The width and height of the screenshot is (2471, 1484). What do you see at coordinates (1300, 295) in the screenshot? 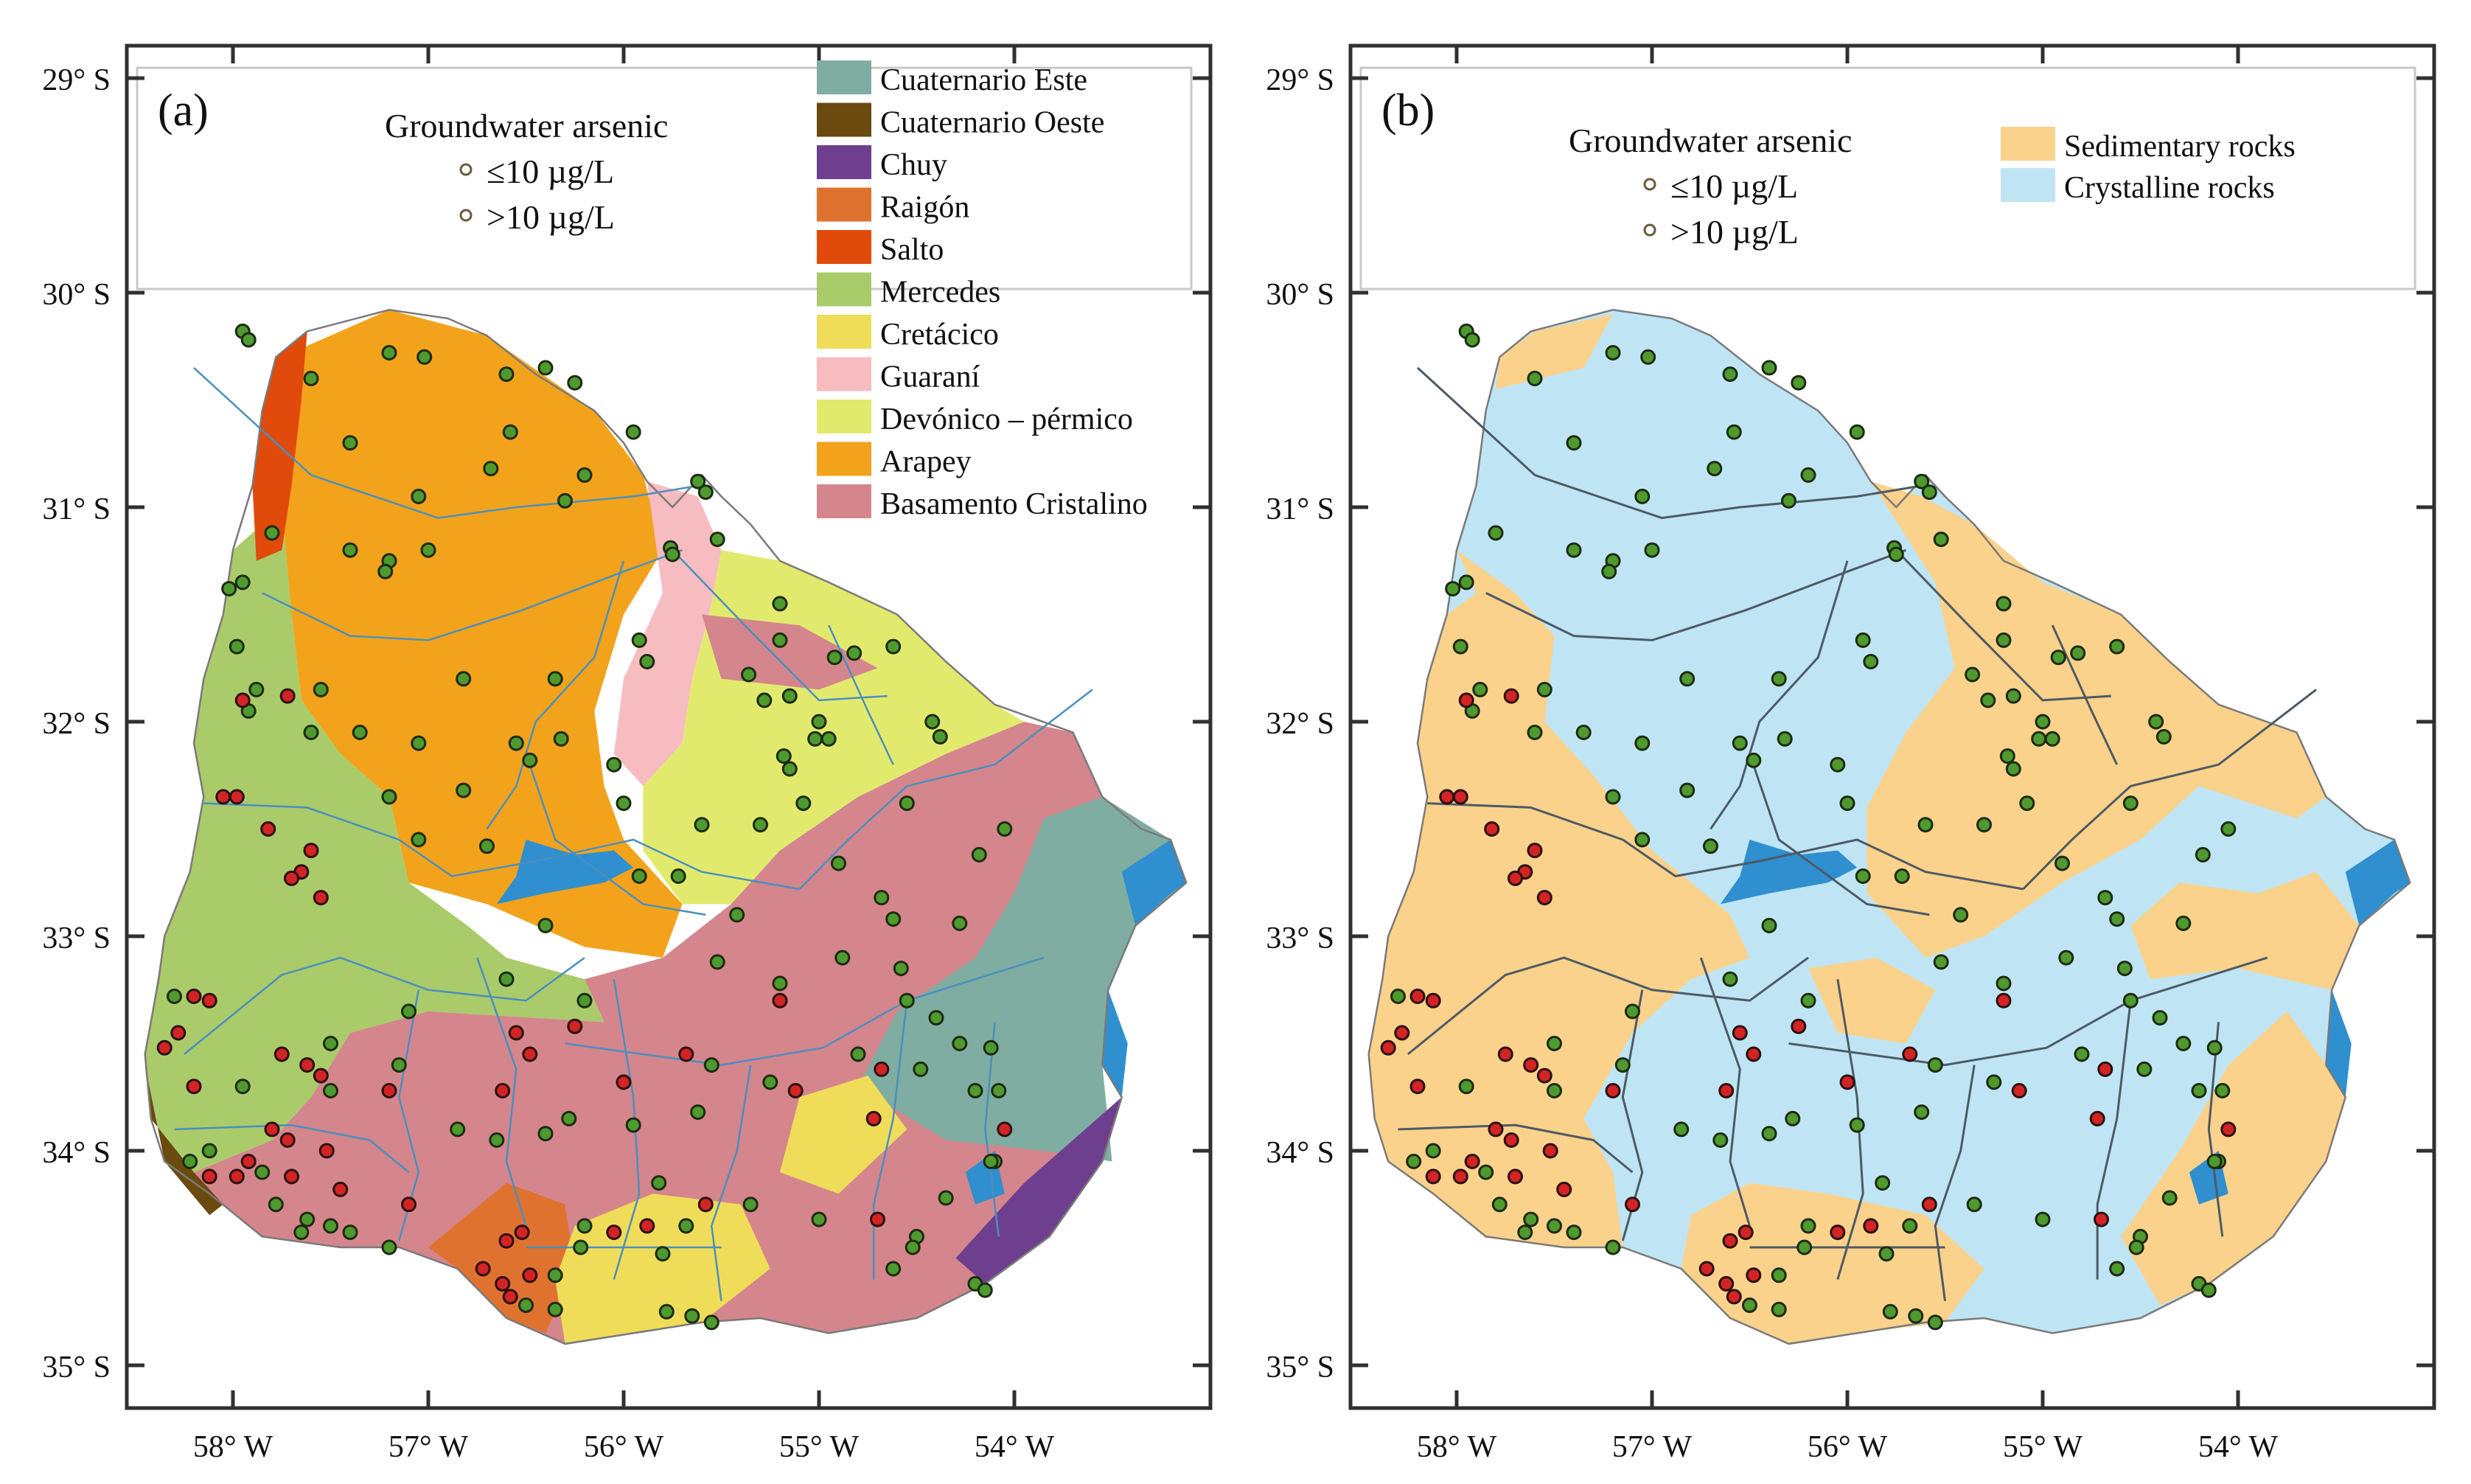
I see `lat-label: 30° S` at bounding box center [1300, 295].